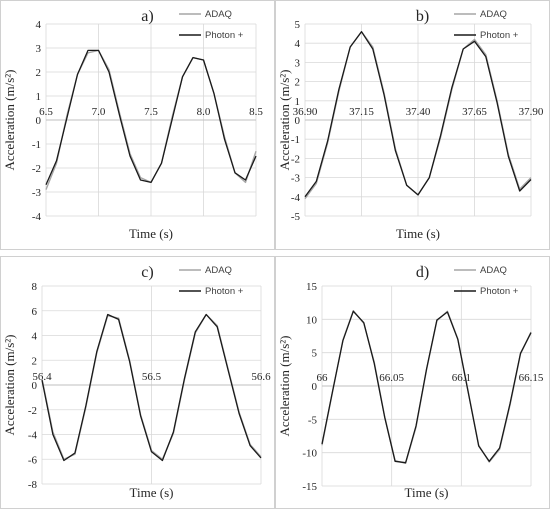 This screenshot has width=550, height=509. Describe the element at coordinates (361, 112) in the screenshot. I see `x-tick-label: 37.15` at that location.